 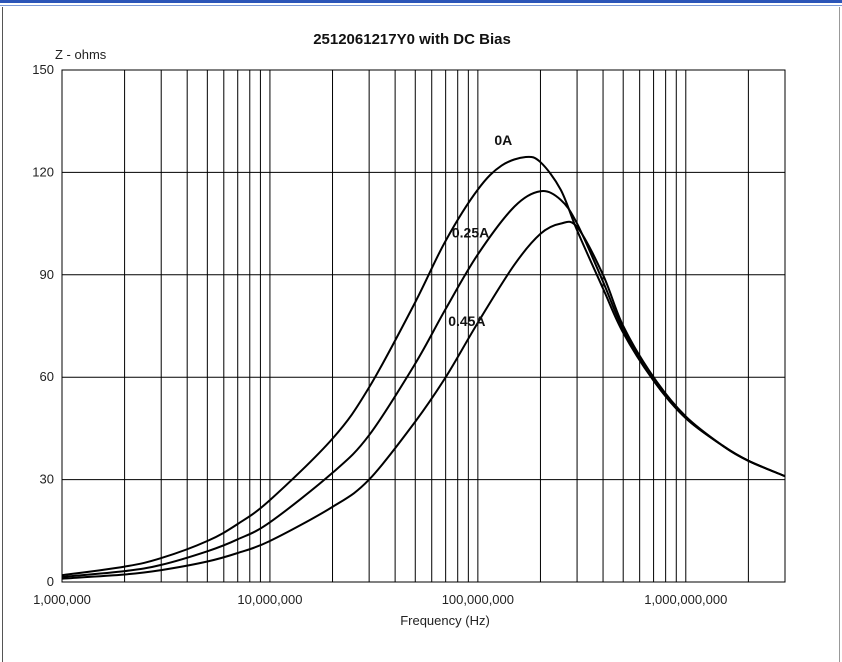 I want to click on series-label-0.25A: 0.25A, so click(x=470, y=232).